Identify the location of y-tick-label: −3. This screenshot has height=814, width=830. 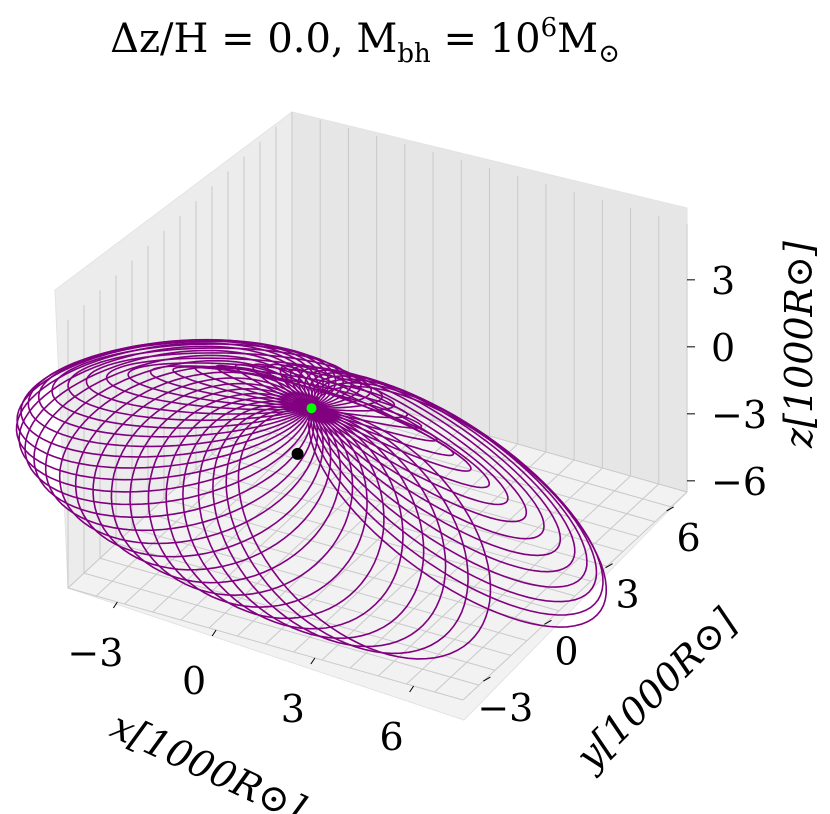
(505, 708).